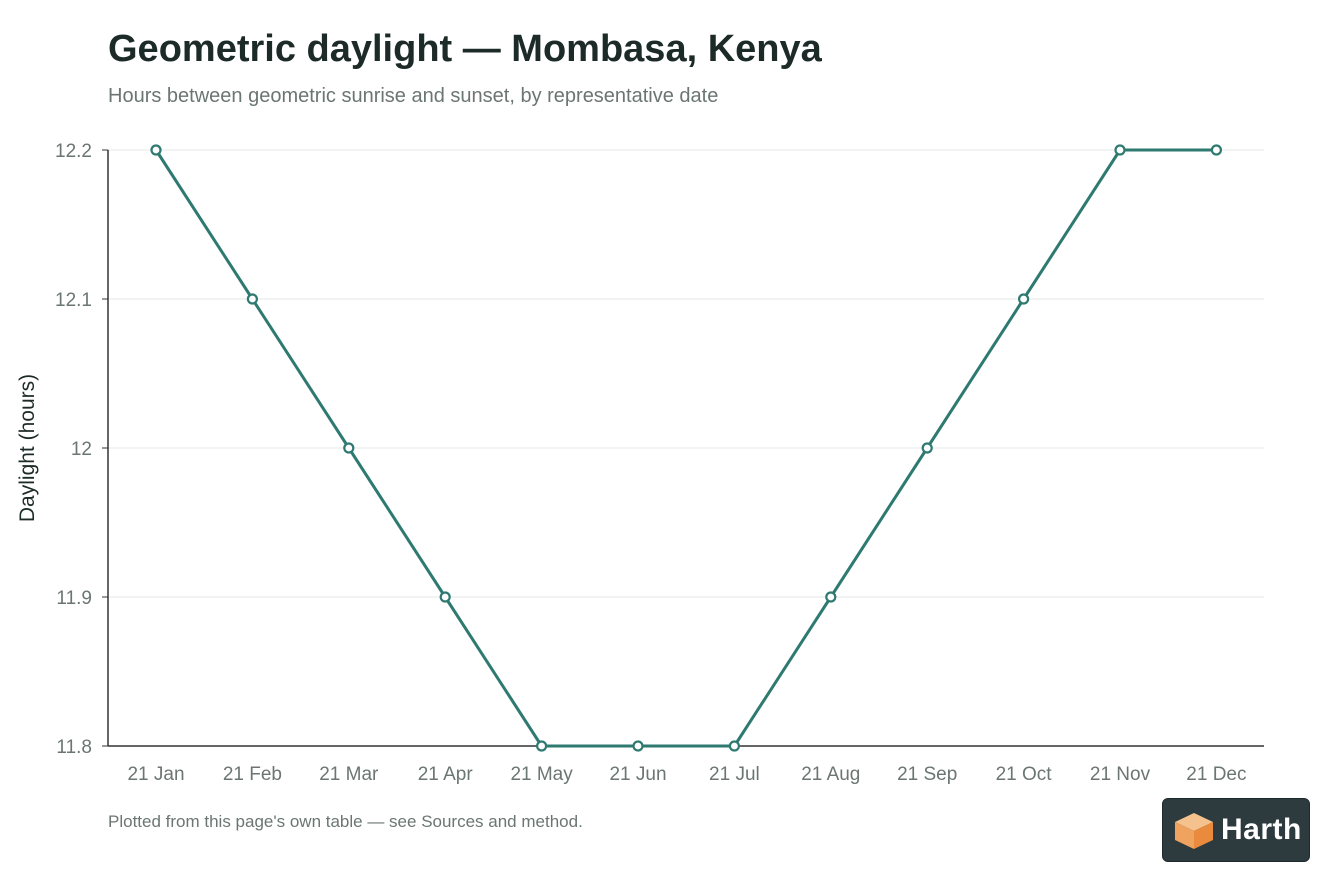 This screenshot has height=896, width=1344. What do you see at coordinates (1120, 774) in the screenshot?
I see `x-tick-label: 21 Nov` at bounding box center [1120, 774].